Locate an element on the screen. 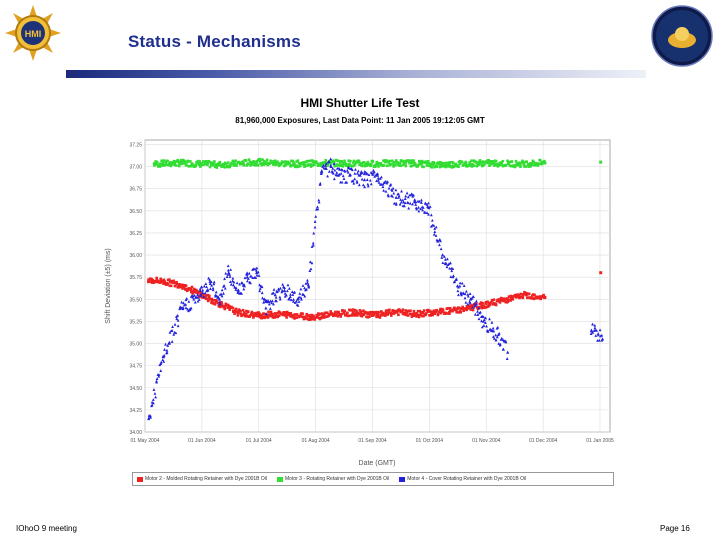  x-tick-label: 01 Aug 2004 is located at coordinates (316, 441).